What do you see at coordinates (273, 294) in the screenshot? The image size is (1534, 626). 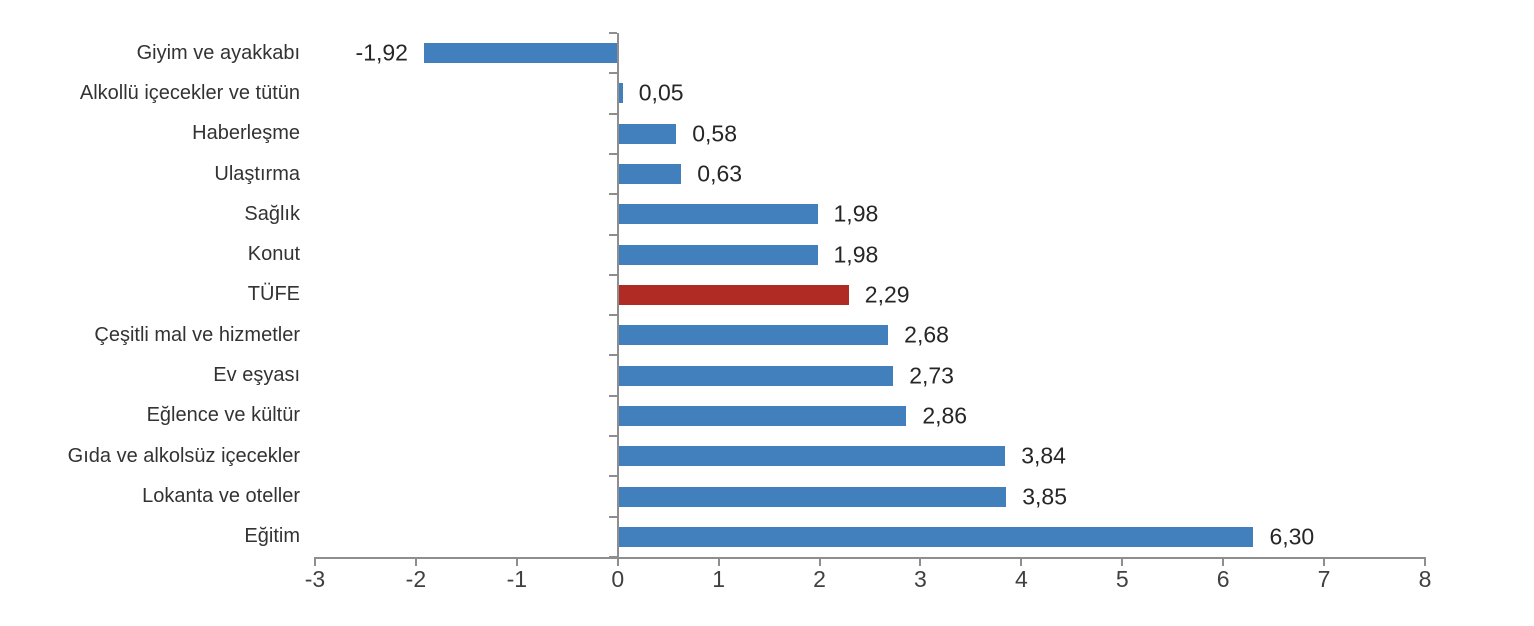 I see `category-label: TÜFE` at bounding box center [273, 294].